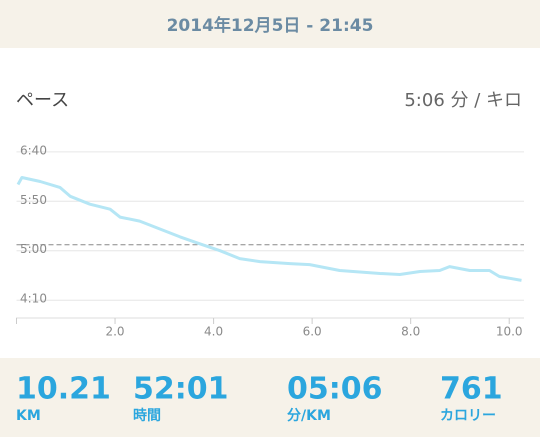 The width and height of the screenshot is (540, 437). I want to click on pace-average: 5:06 分 / キロ, so click(463, 100).